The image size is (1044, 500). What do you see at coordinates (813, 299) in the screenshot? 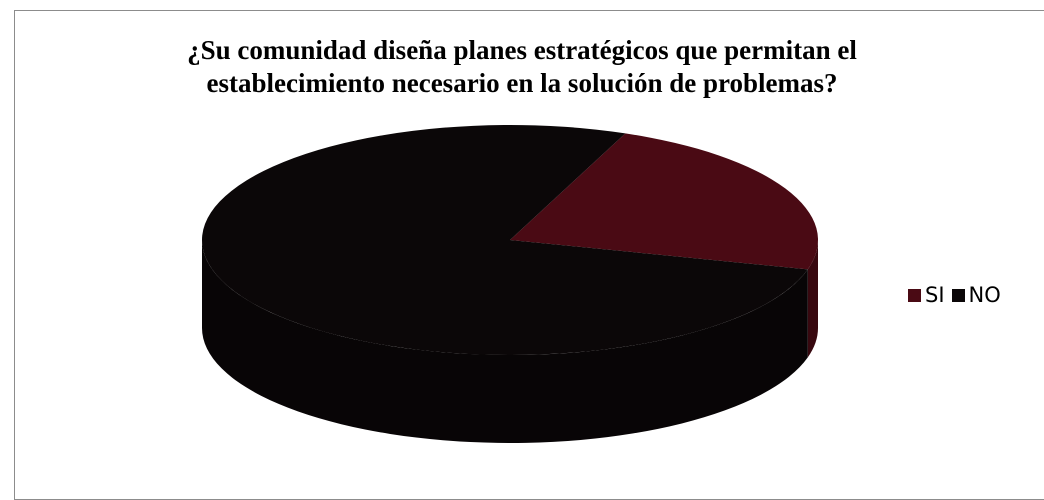
I see `pie-side-si` at bounding box center [813, 299].